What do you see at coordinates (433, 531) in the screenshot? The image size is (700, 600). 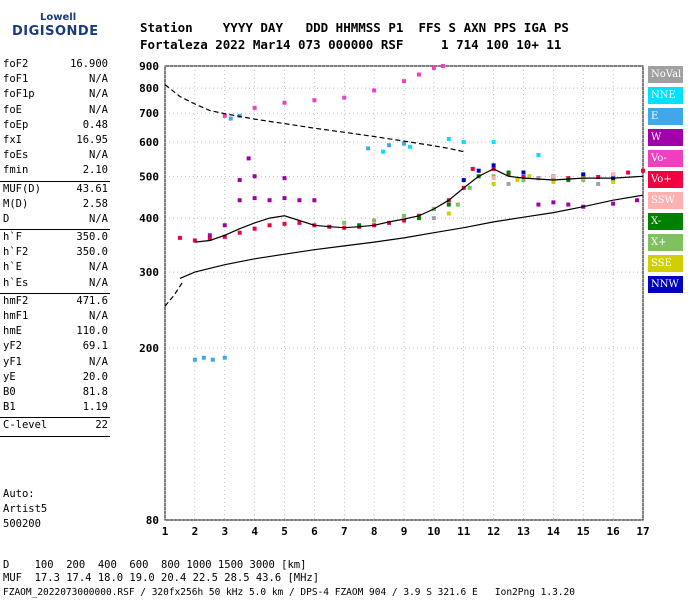 I see `x-tick-label: 10` at bounding box center [433, 531].